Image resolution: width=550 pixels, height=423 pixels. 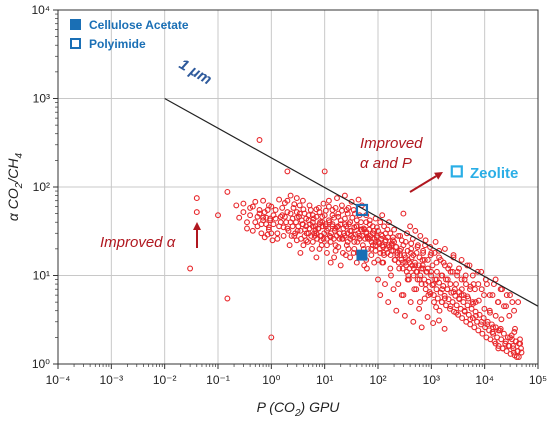 I want to click on x-tick-label: 10⁻², so click(x=165, y=380).